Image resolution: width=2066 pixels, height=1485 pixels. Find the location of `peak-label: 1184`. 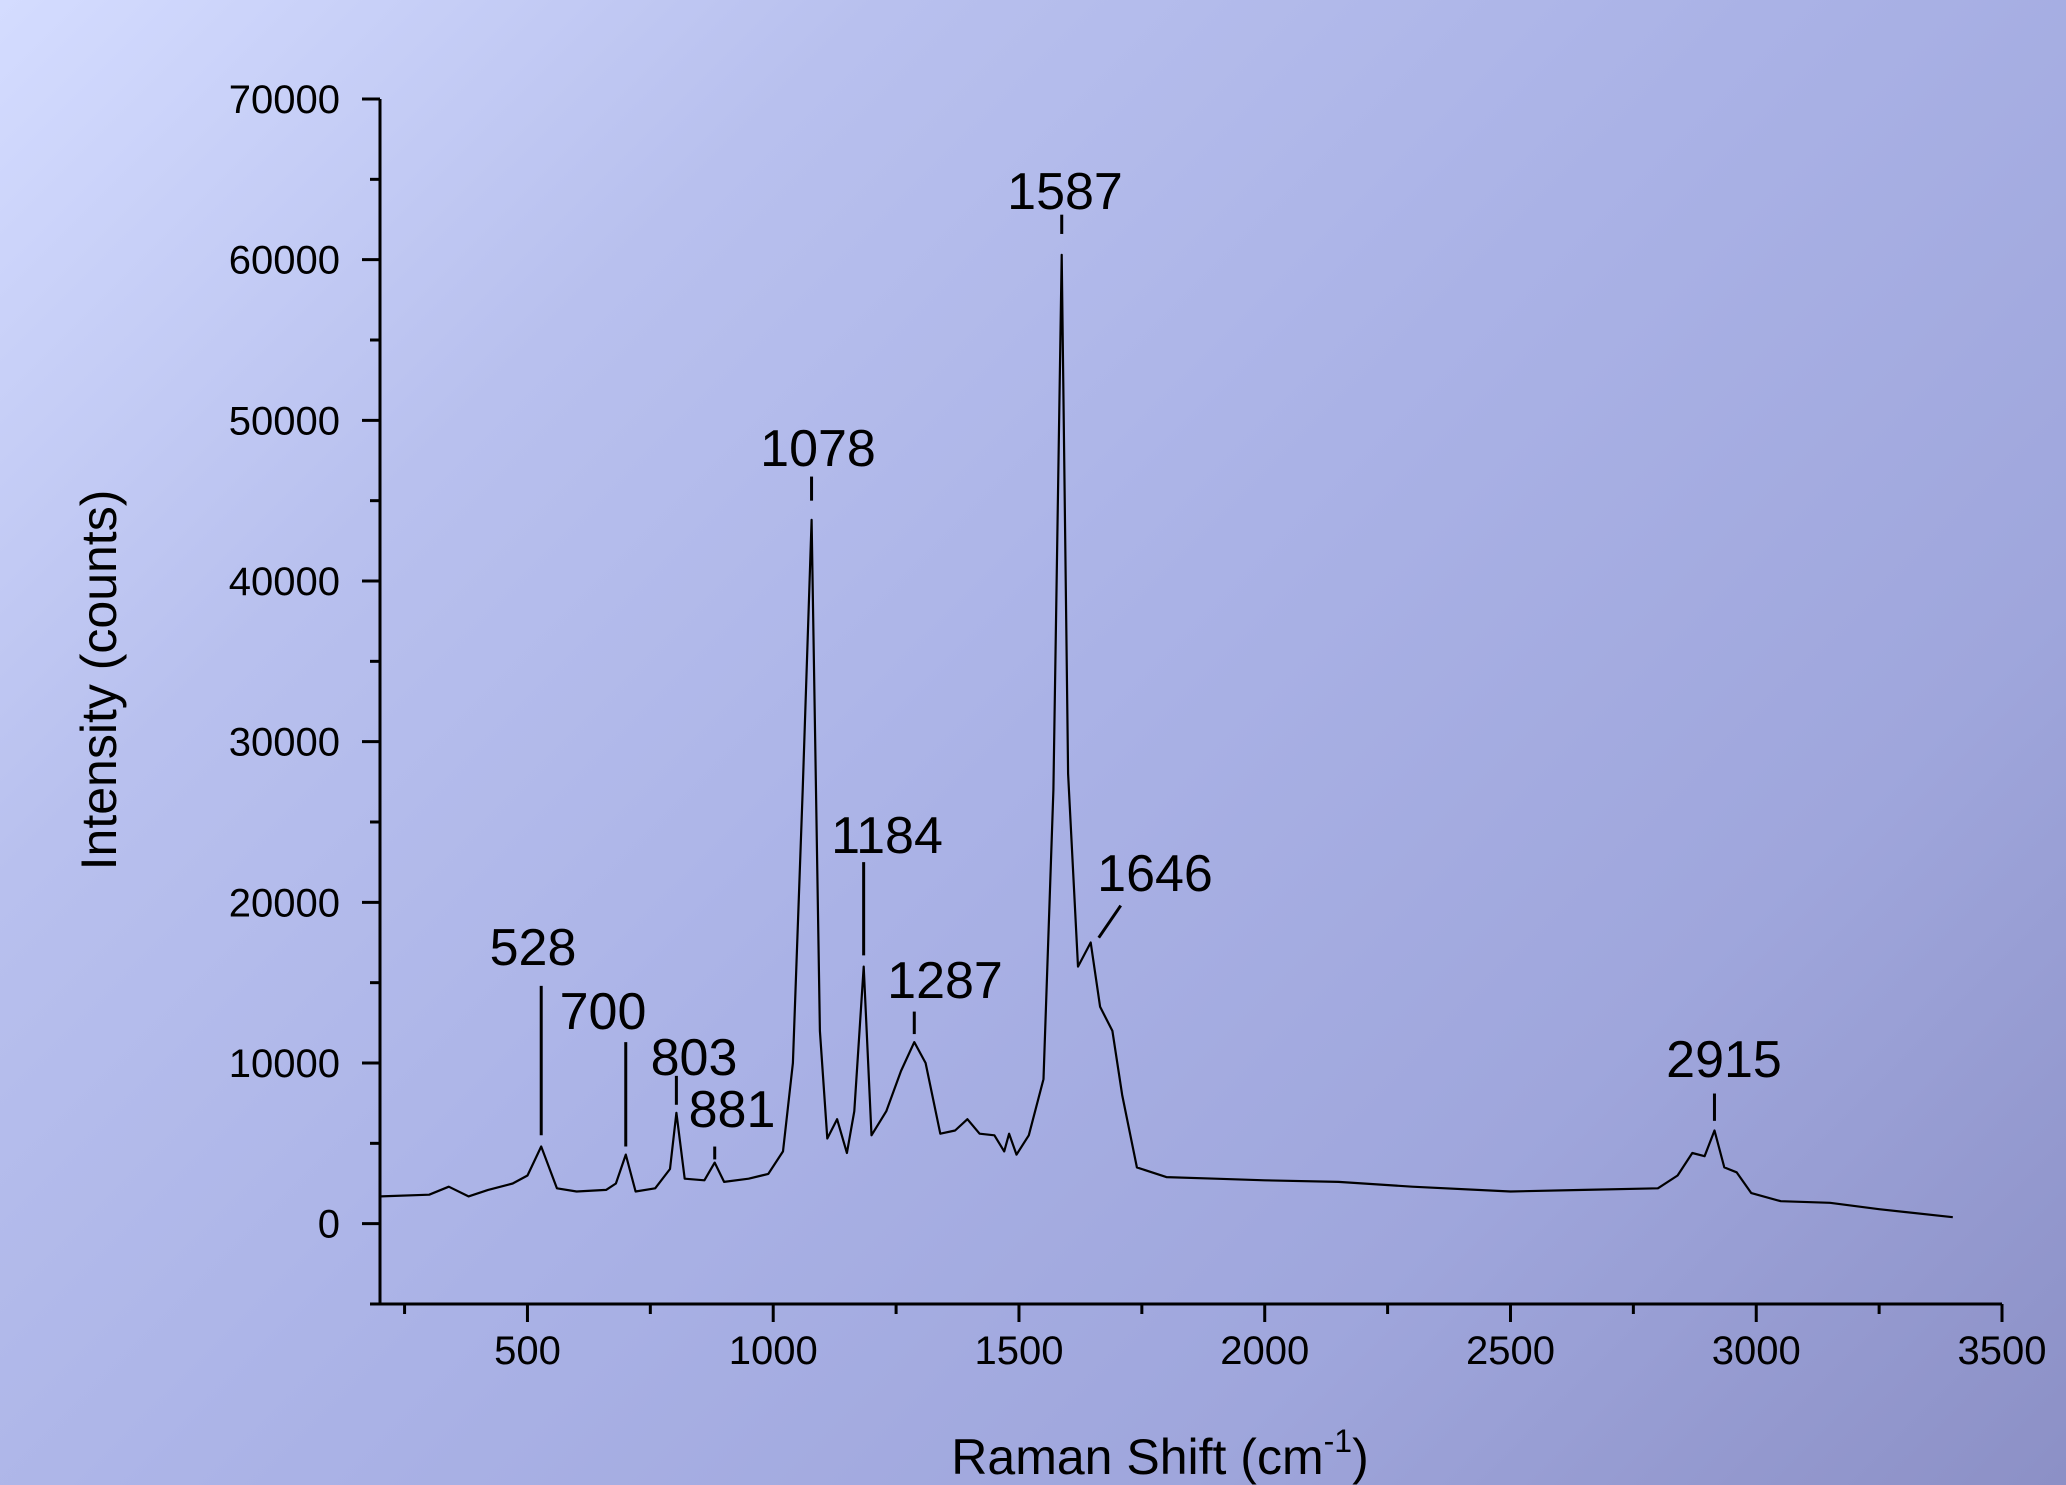

peak-label: 1184 is located at coordinates (887, 836).